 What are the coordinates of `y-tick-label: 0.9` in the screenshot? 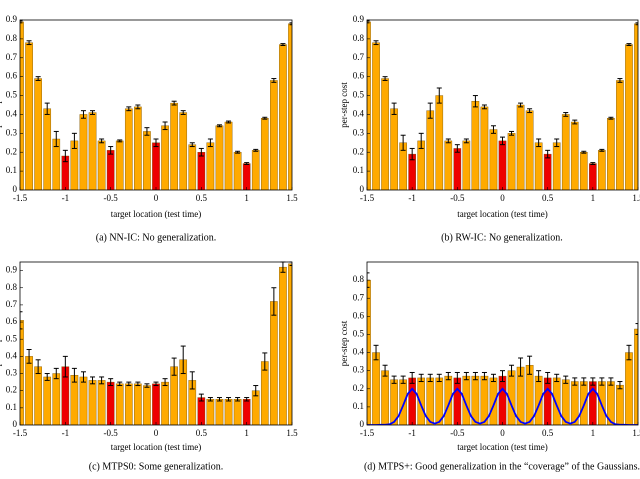 It's located at (12, 19).